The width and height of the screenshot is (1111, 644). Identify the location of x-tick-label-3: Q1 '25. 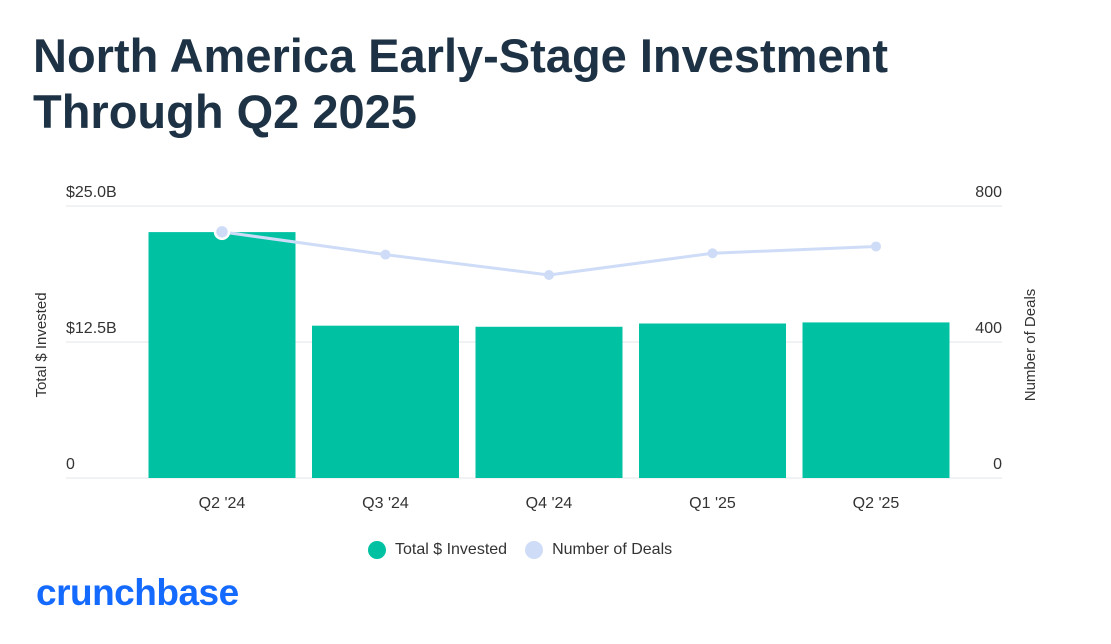
(712, 503).